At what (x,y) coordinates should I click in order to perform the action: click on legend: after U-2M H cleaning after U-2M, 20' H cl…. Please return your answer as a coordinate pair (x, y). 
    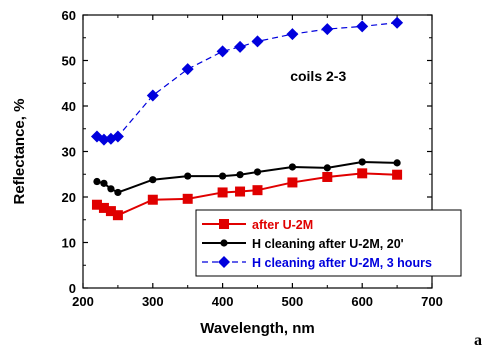
    Looking at the image, I should click on (328, 243).